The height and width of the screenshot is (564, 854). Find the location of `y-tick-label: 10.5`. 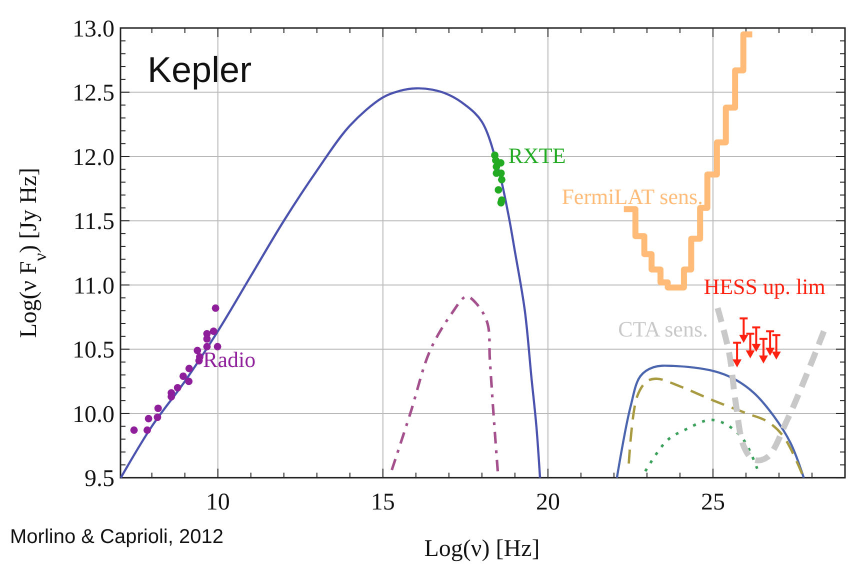

y-tick-label: 10.5 is located at coordinates (93, 351).